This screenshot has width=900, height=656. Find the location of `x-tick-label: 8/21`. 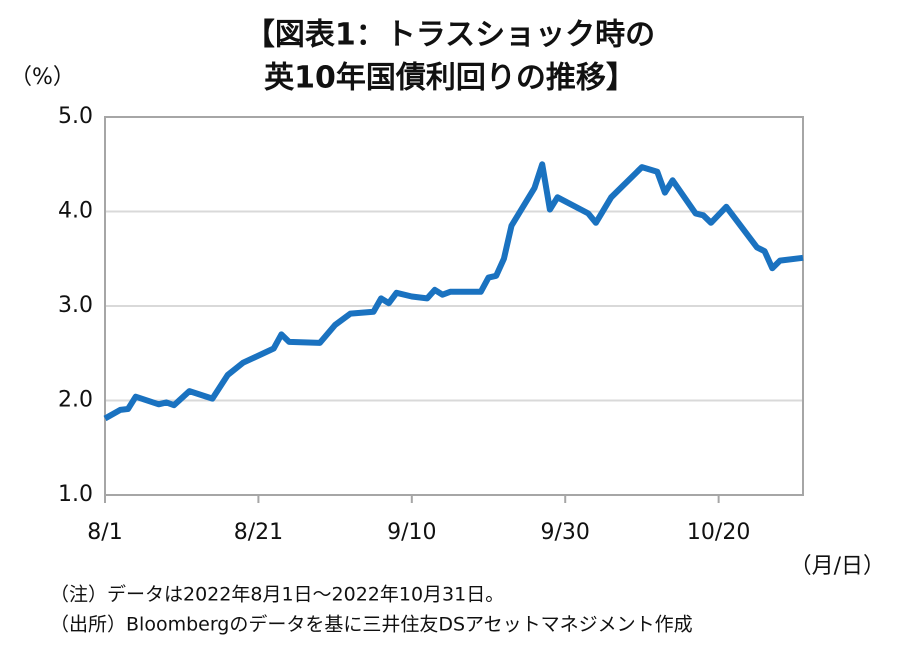

x-tick-label: 8/21 is located at coordinates (258, 532).